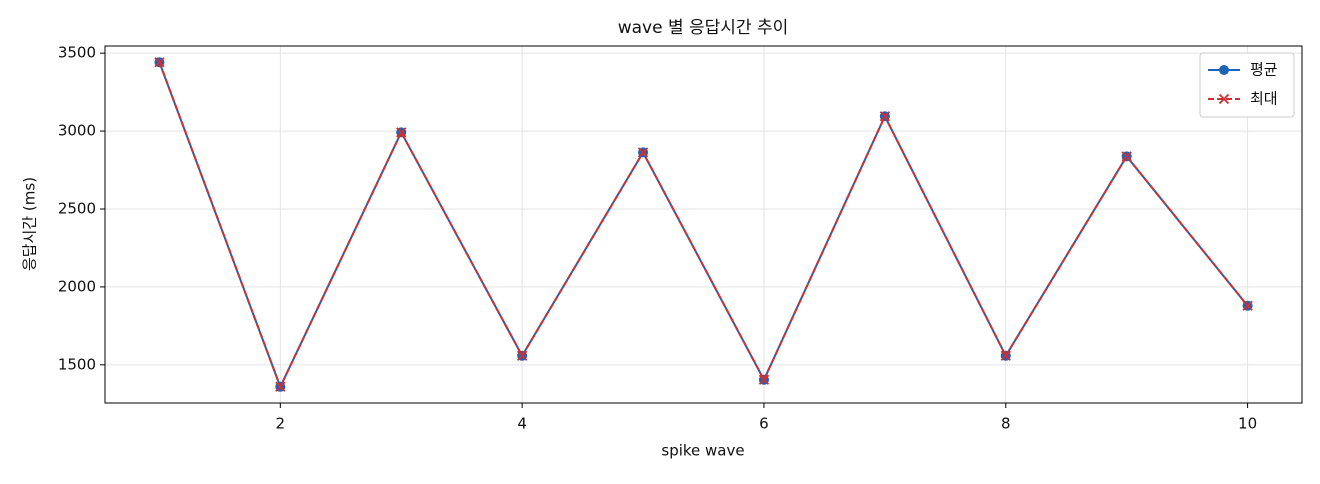 This screenshot has width=1320, height=484. I want to click on y-tick-label: 2000, so click(77, 286).